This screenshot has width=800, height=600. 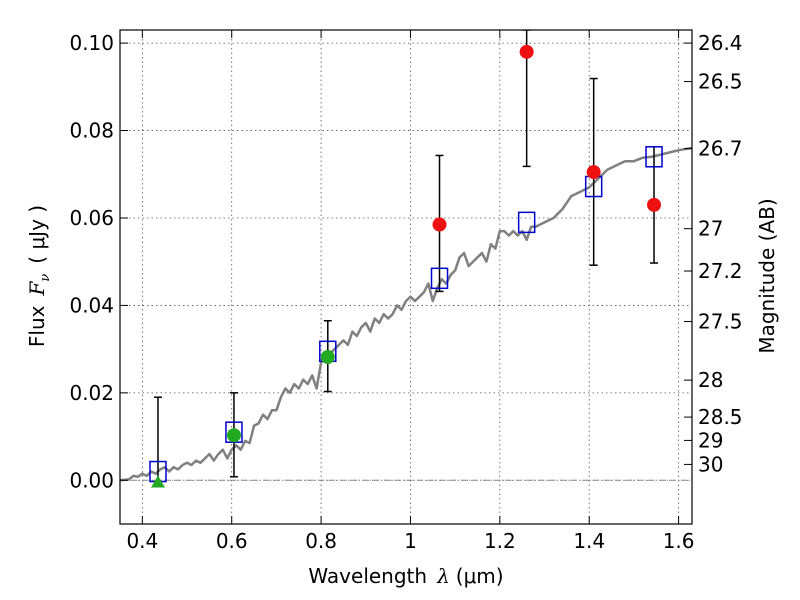 I want to click on right-tick-label: 26.4, so click(x=720, y=43).